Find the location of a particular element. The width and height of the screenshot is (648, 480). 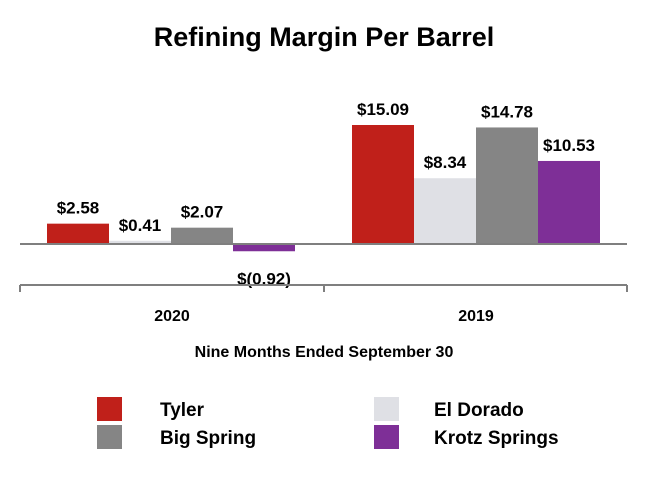

bar-el-dorado-2019 is located at coordinates (445, 211).